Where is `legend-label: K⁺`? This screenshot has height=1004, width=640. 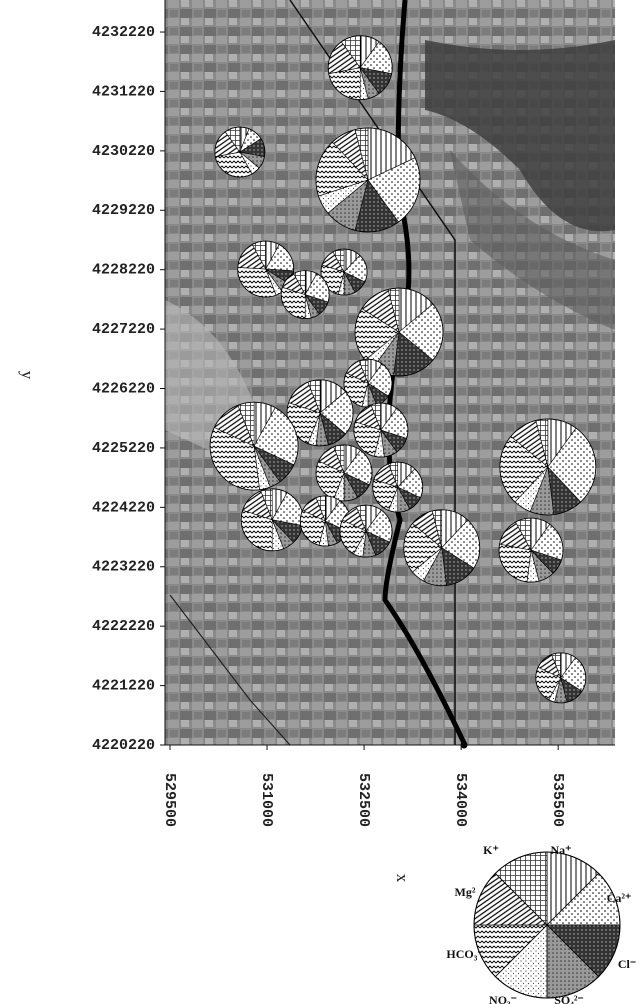
legend-label: K⁺ is located at coordinates (491, 850).